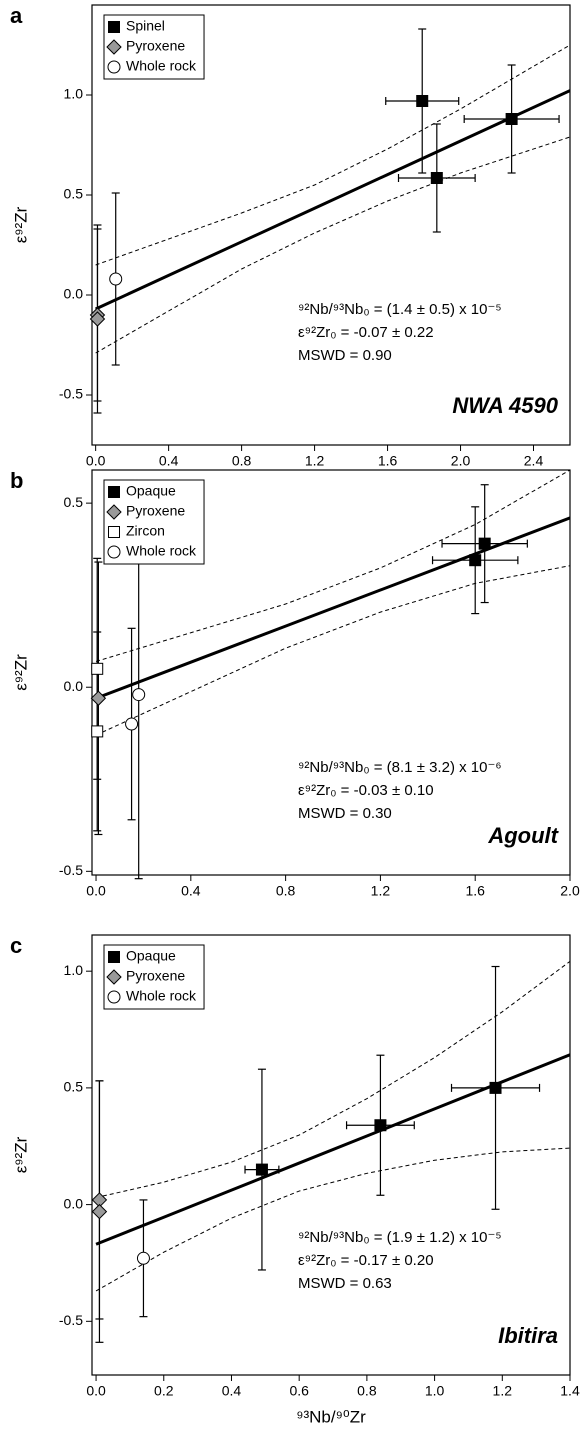  I want to click on fit-annotation: ε⁹²Zr₀ = -0.17 ± 0.20, so click(366, 1260).